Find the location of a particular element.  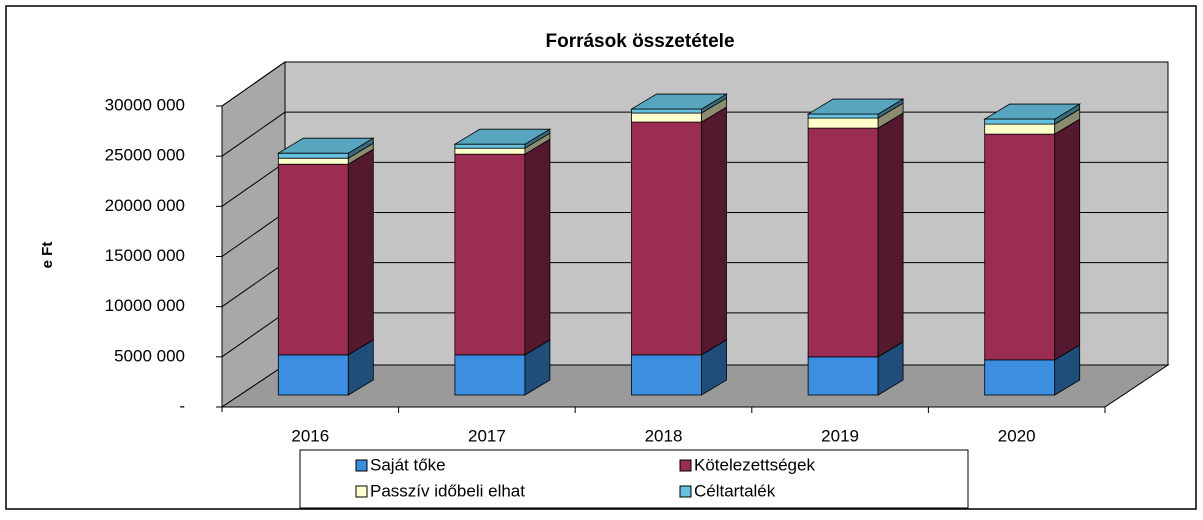

x-tick-label: 2017 is located at coordinates (487, 435).